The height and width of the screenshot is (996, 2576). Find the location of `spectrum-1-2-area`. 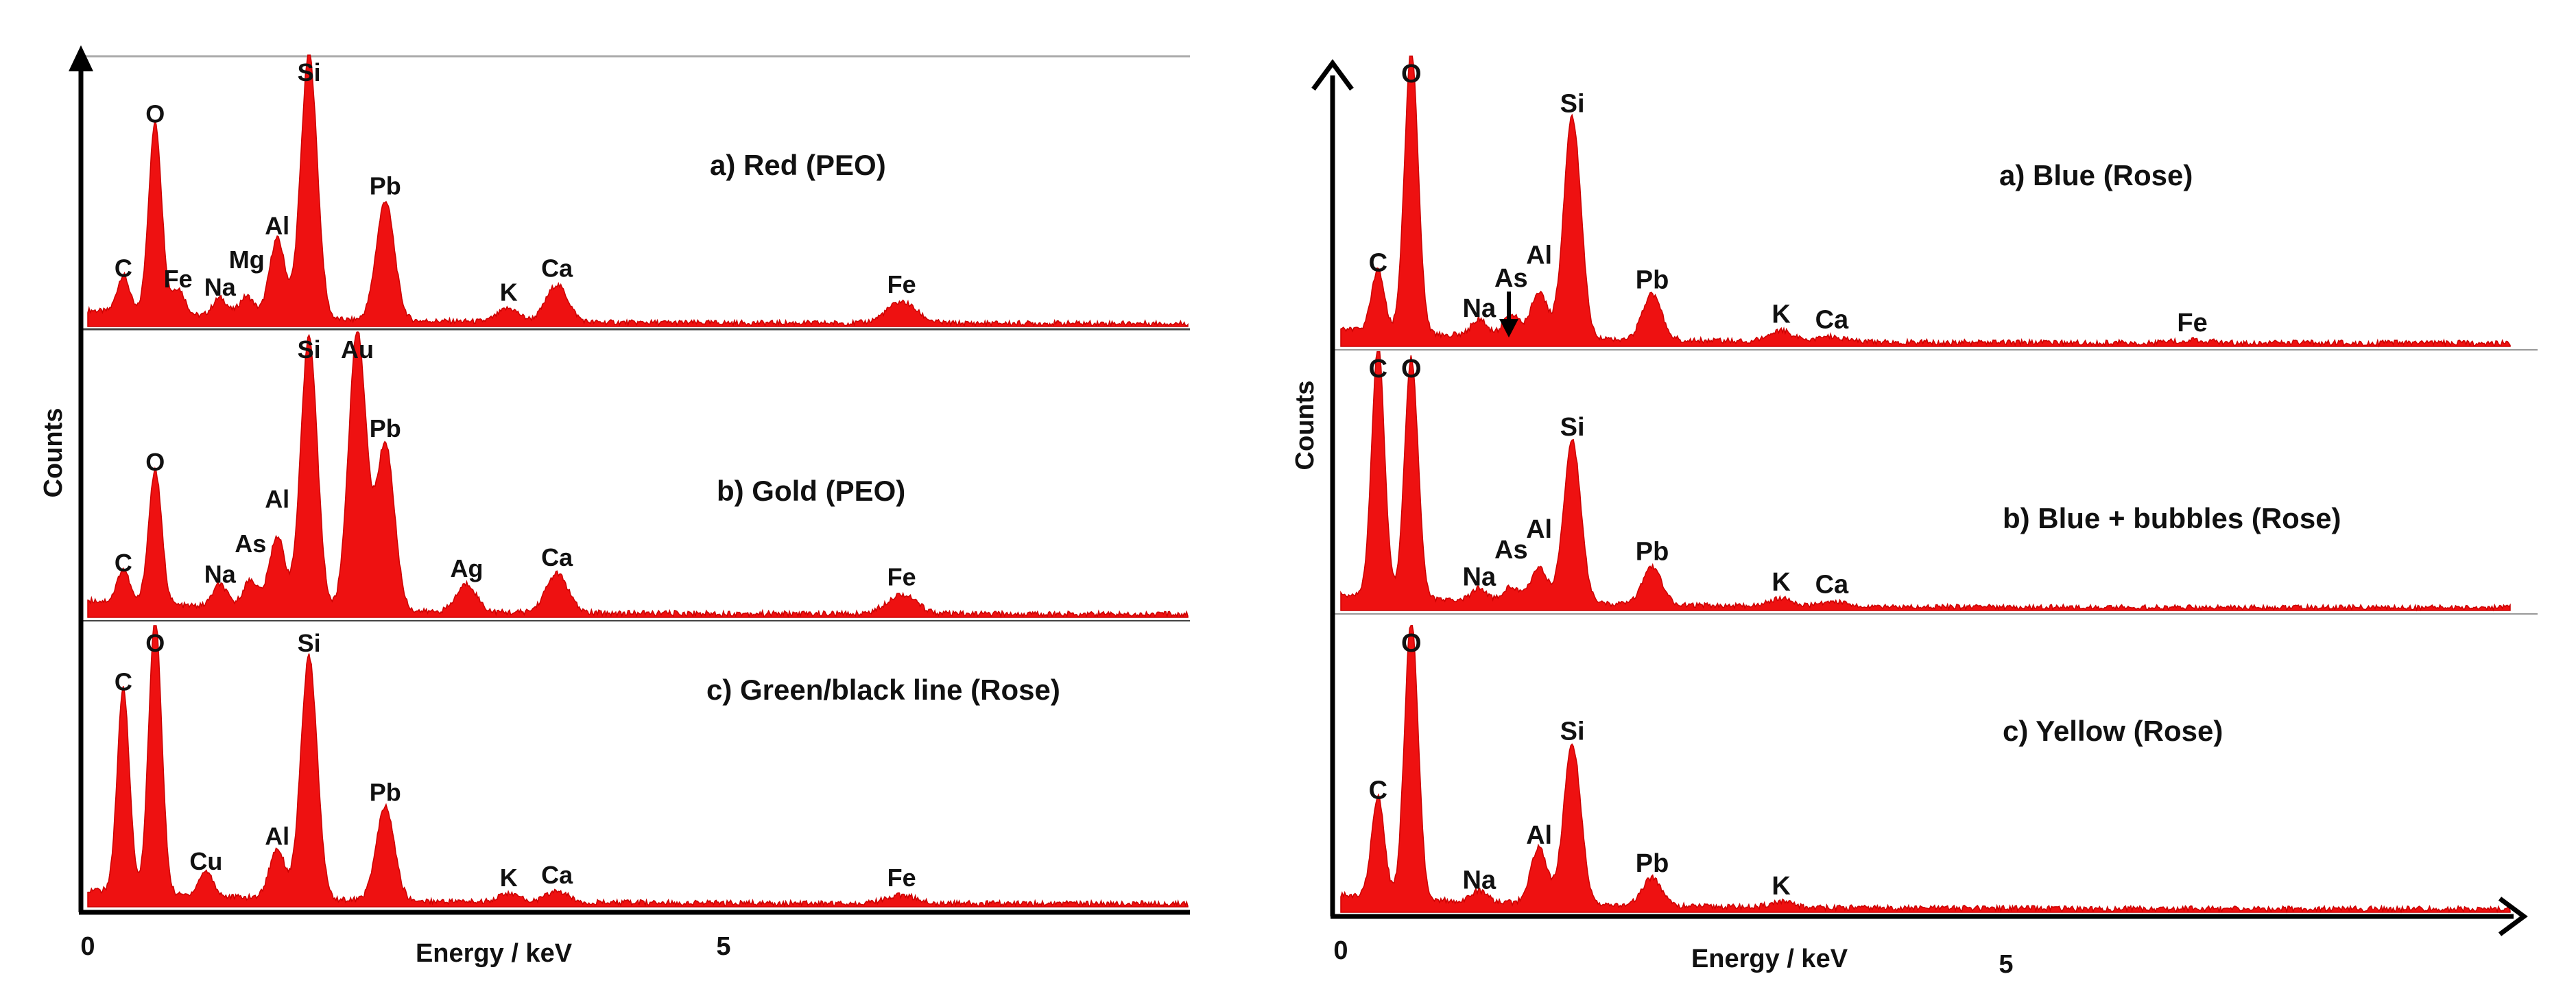

spectrum-1-2-area is located at coordinates (1925, 769).